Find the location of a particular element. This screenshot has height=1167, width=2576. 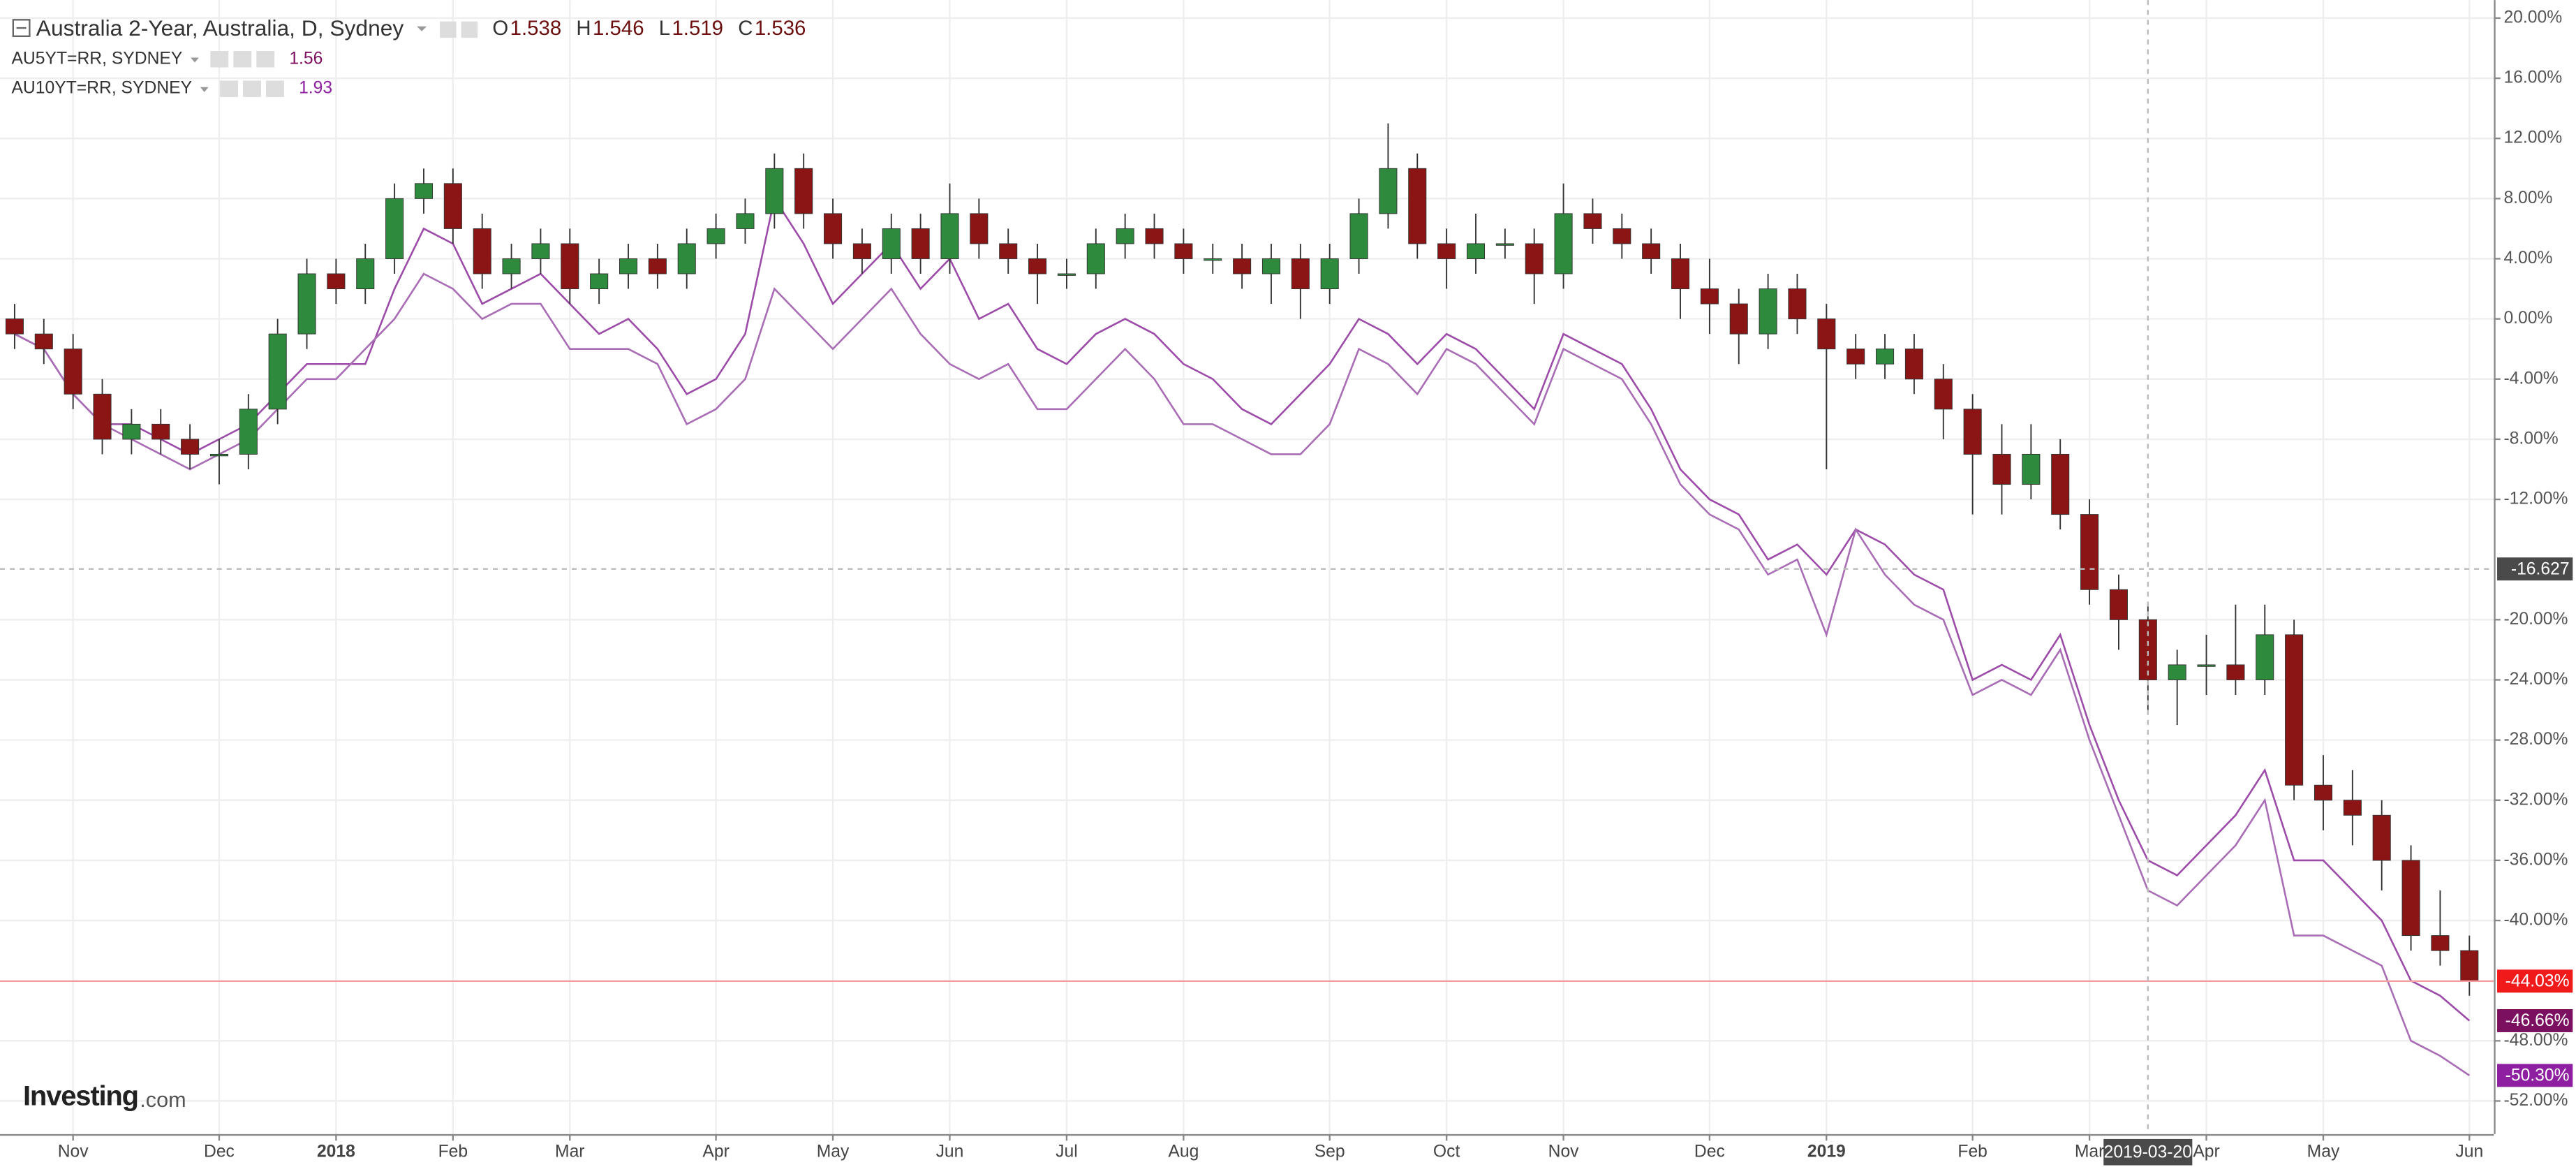

x-tick-label: Nov is located at coordinates (73, 1151).